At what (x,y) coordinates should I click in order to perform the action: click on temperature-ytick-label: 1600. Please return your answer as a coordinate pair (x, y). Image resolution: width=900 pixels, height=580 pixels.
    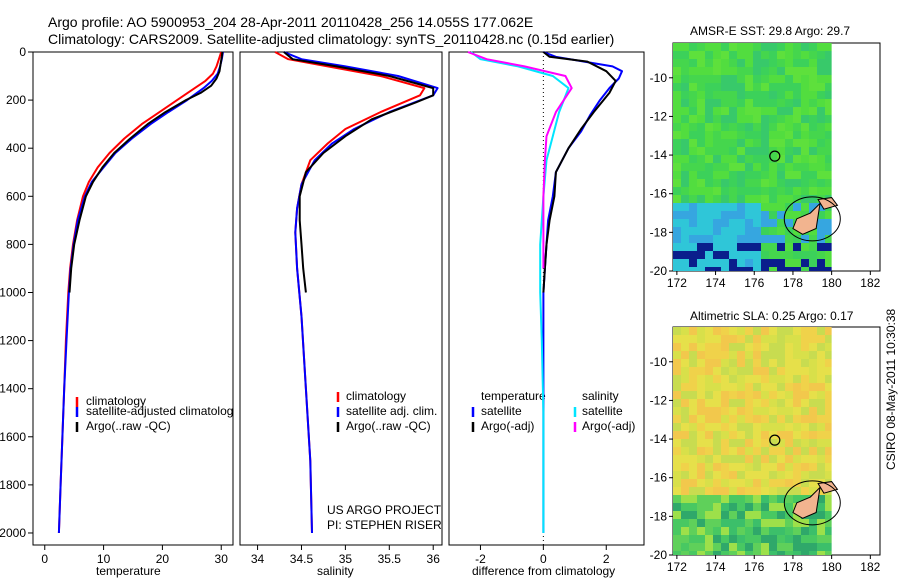
    Looking at the image, I should click on (13, 437).